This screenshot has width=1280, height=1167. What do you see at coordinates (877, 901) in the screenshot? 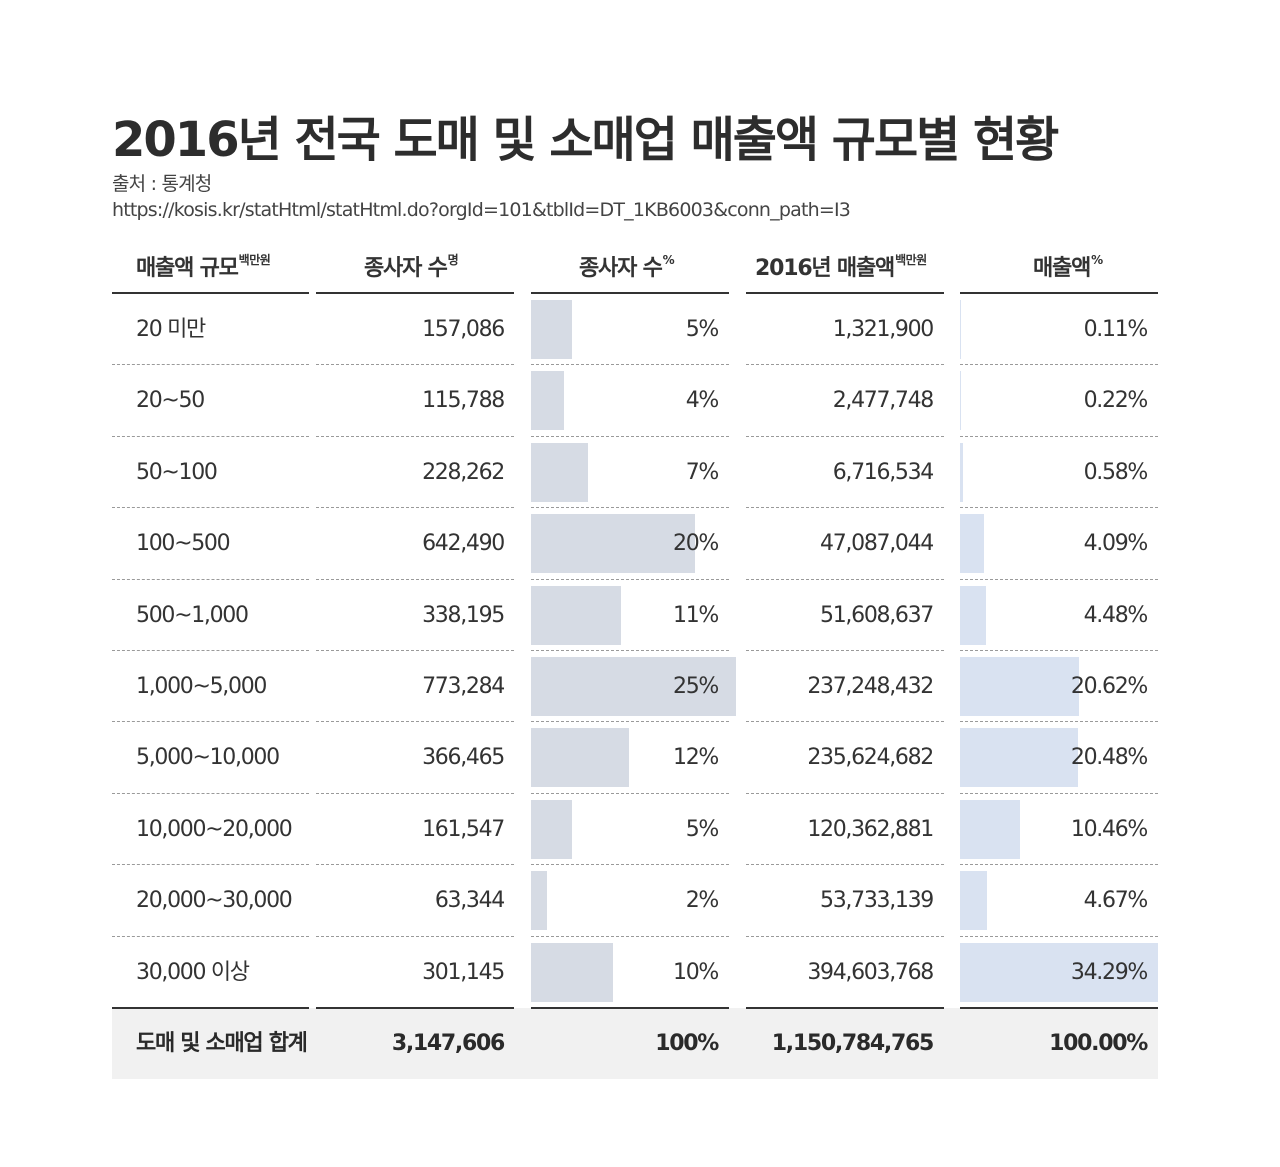
I see `revenue-cell: 53,733,139` at bounding box center [877, 901].